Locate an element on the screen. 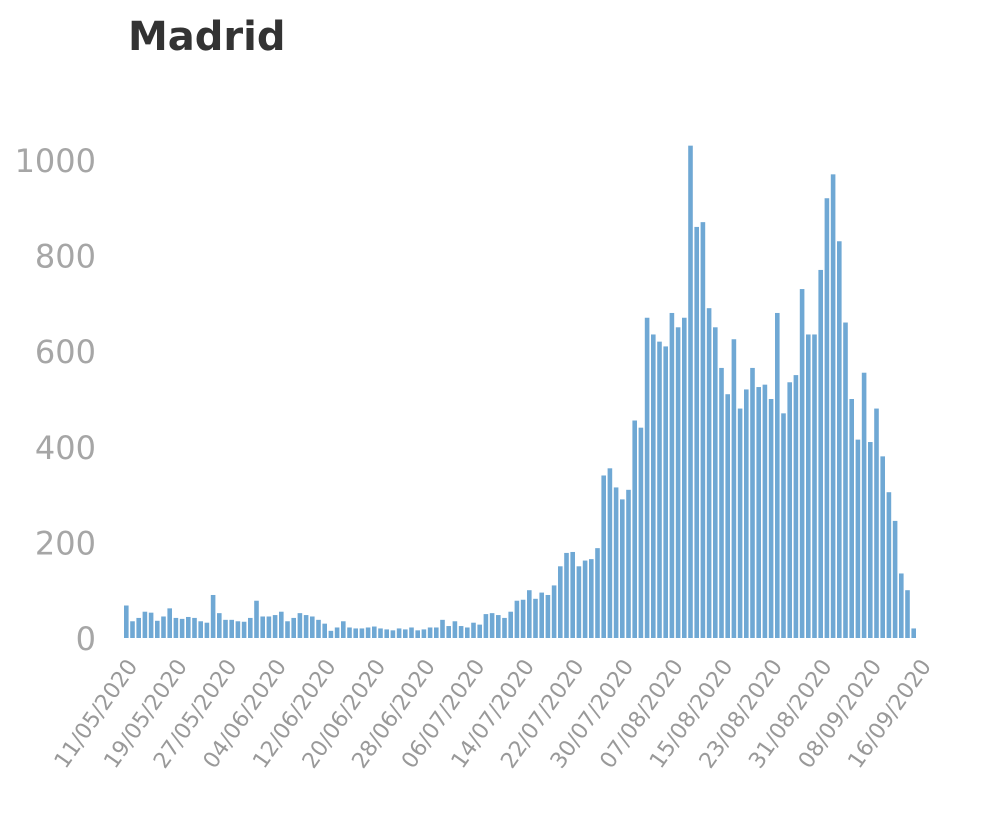 This screenshot has width=981, height=834. chart-title: Madrid is located at coordinates (207, 37).